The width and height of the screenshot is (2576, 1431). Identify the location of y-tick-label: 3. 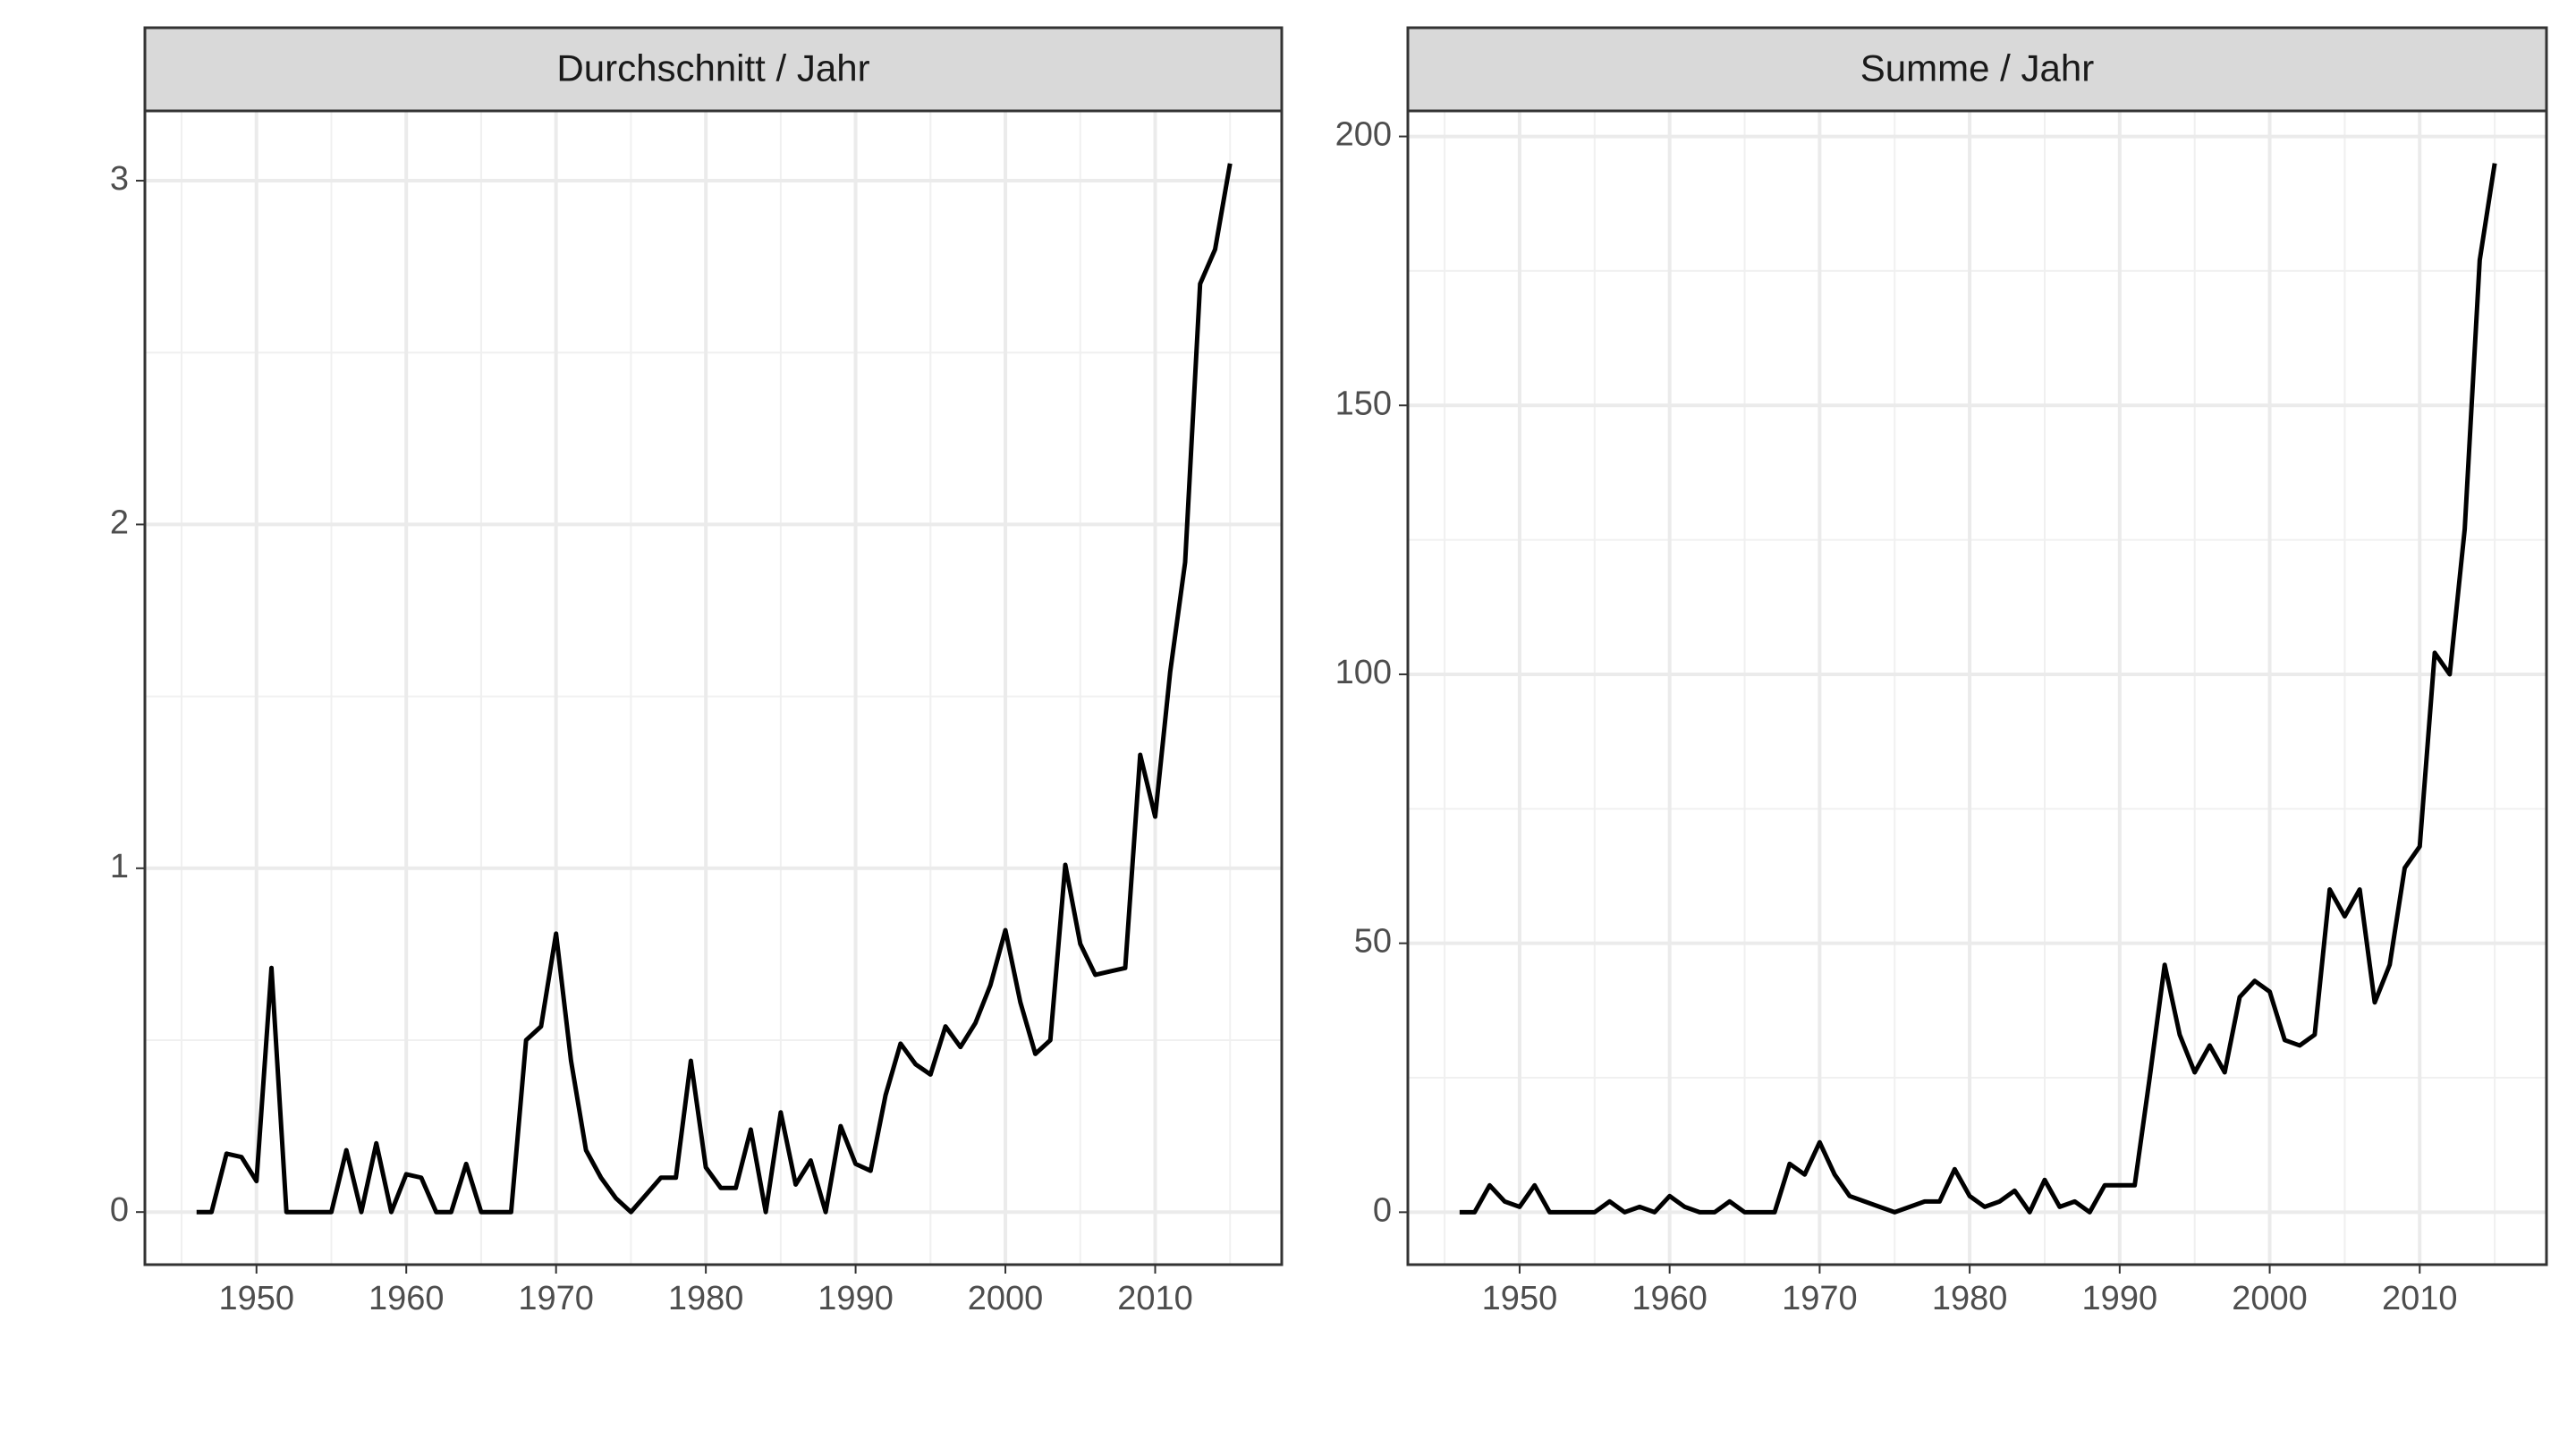
(119, 179).